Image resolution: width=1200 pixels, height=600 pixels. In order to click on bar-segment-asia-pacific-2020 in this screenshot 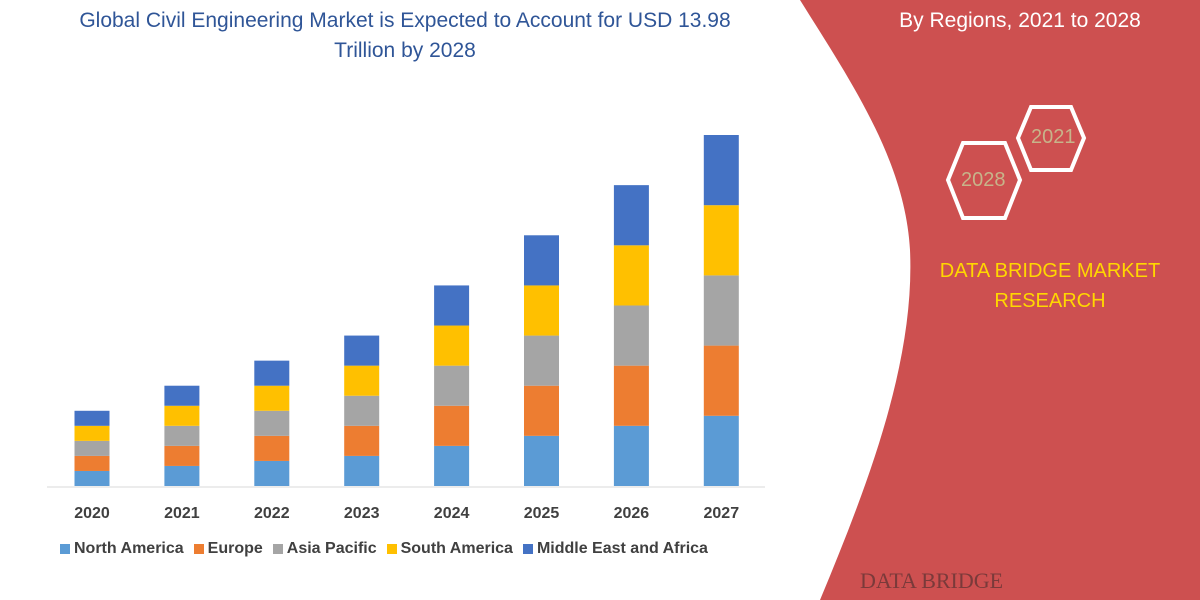, I will do `click(92, 448)`.